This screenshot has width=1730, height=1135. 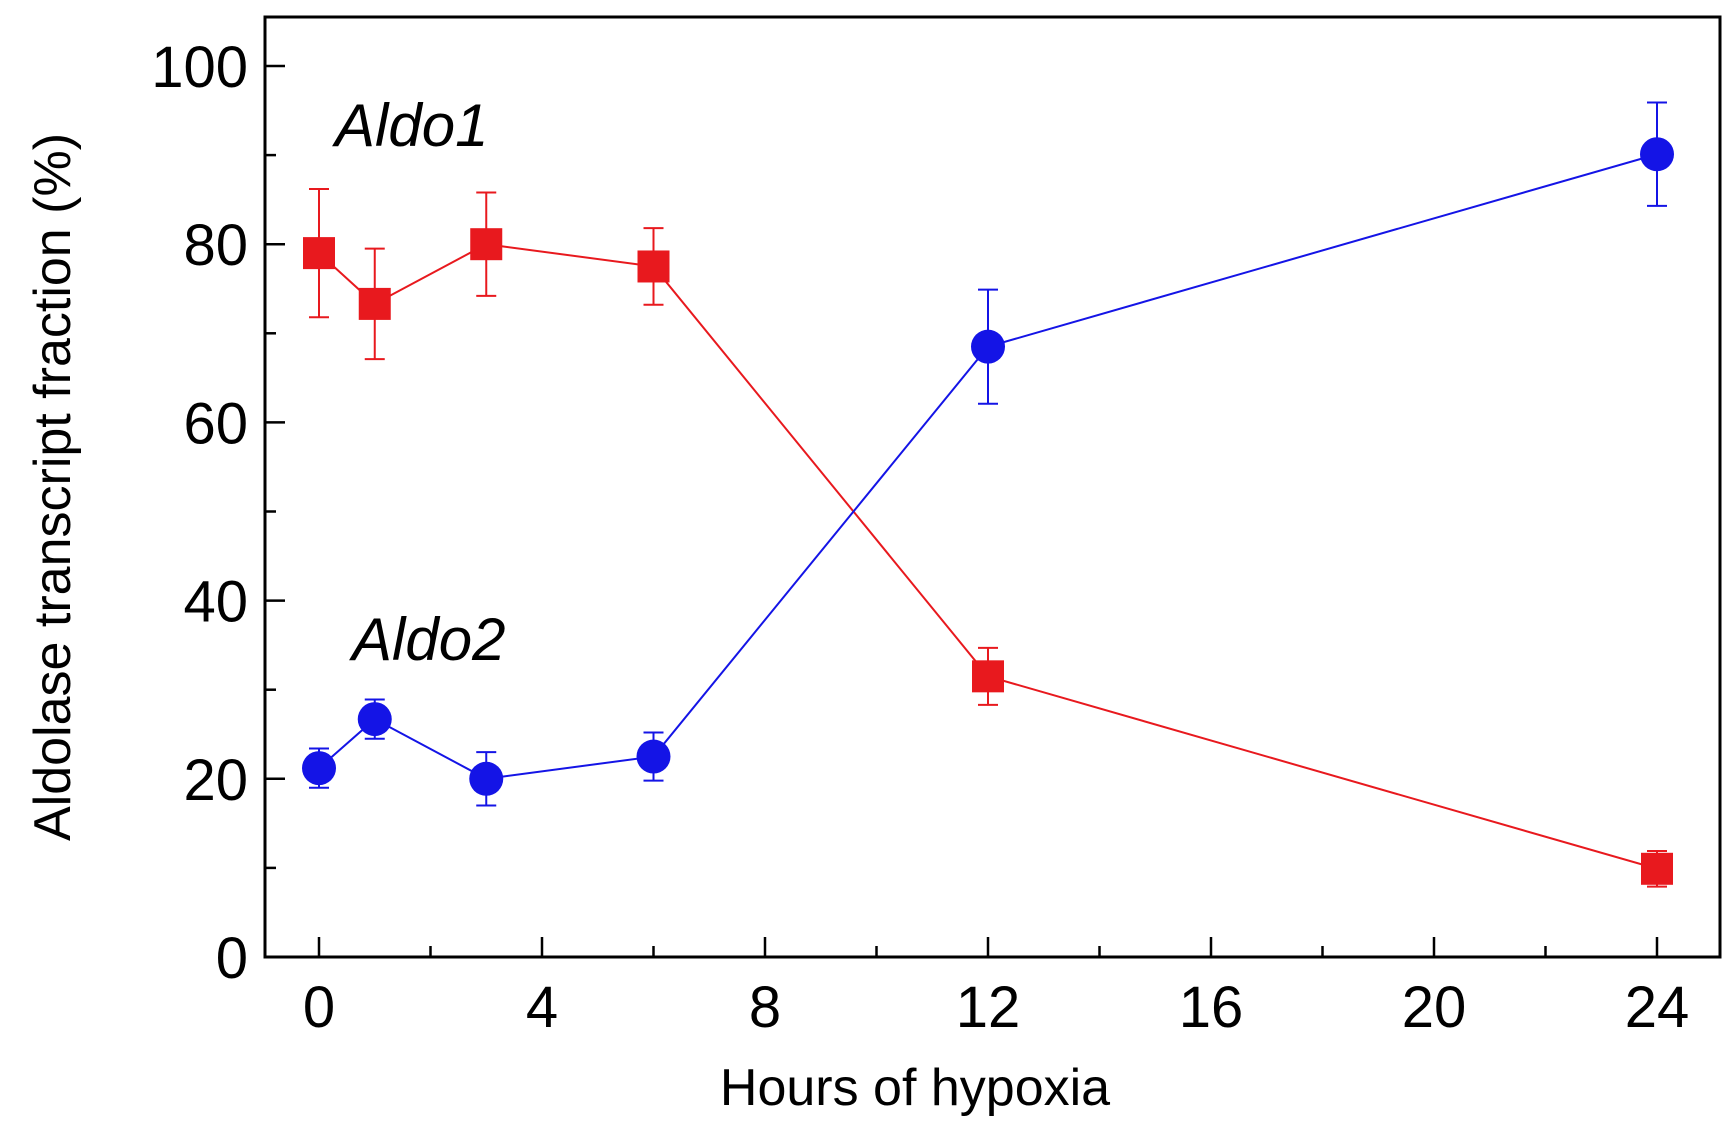 What do you see at coordinates (215, 780) in the screenshot?
I see `y-tick-label: 20` at bounding box center [215, 780].